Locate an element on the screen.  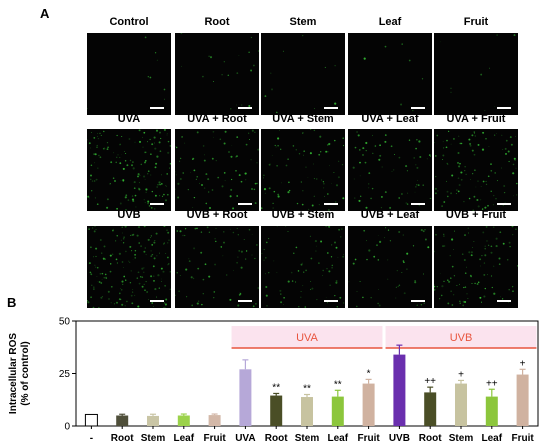
micrograph-label: UVB is located at coordinates (129, 215).